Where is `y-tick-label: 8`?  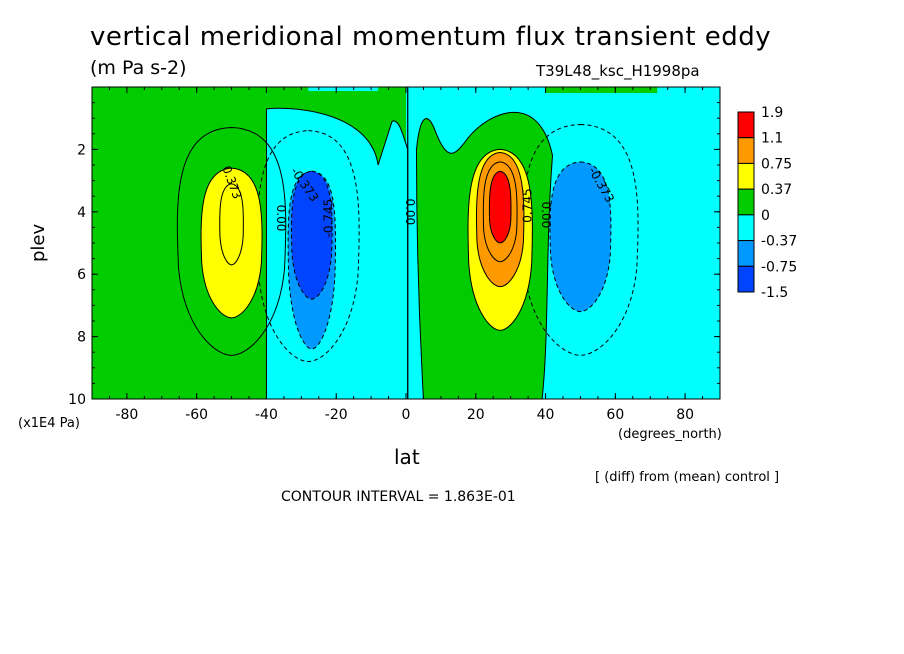 y-tick-label: 8 is located at coordinates (81, 338).